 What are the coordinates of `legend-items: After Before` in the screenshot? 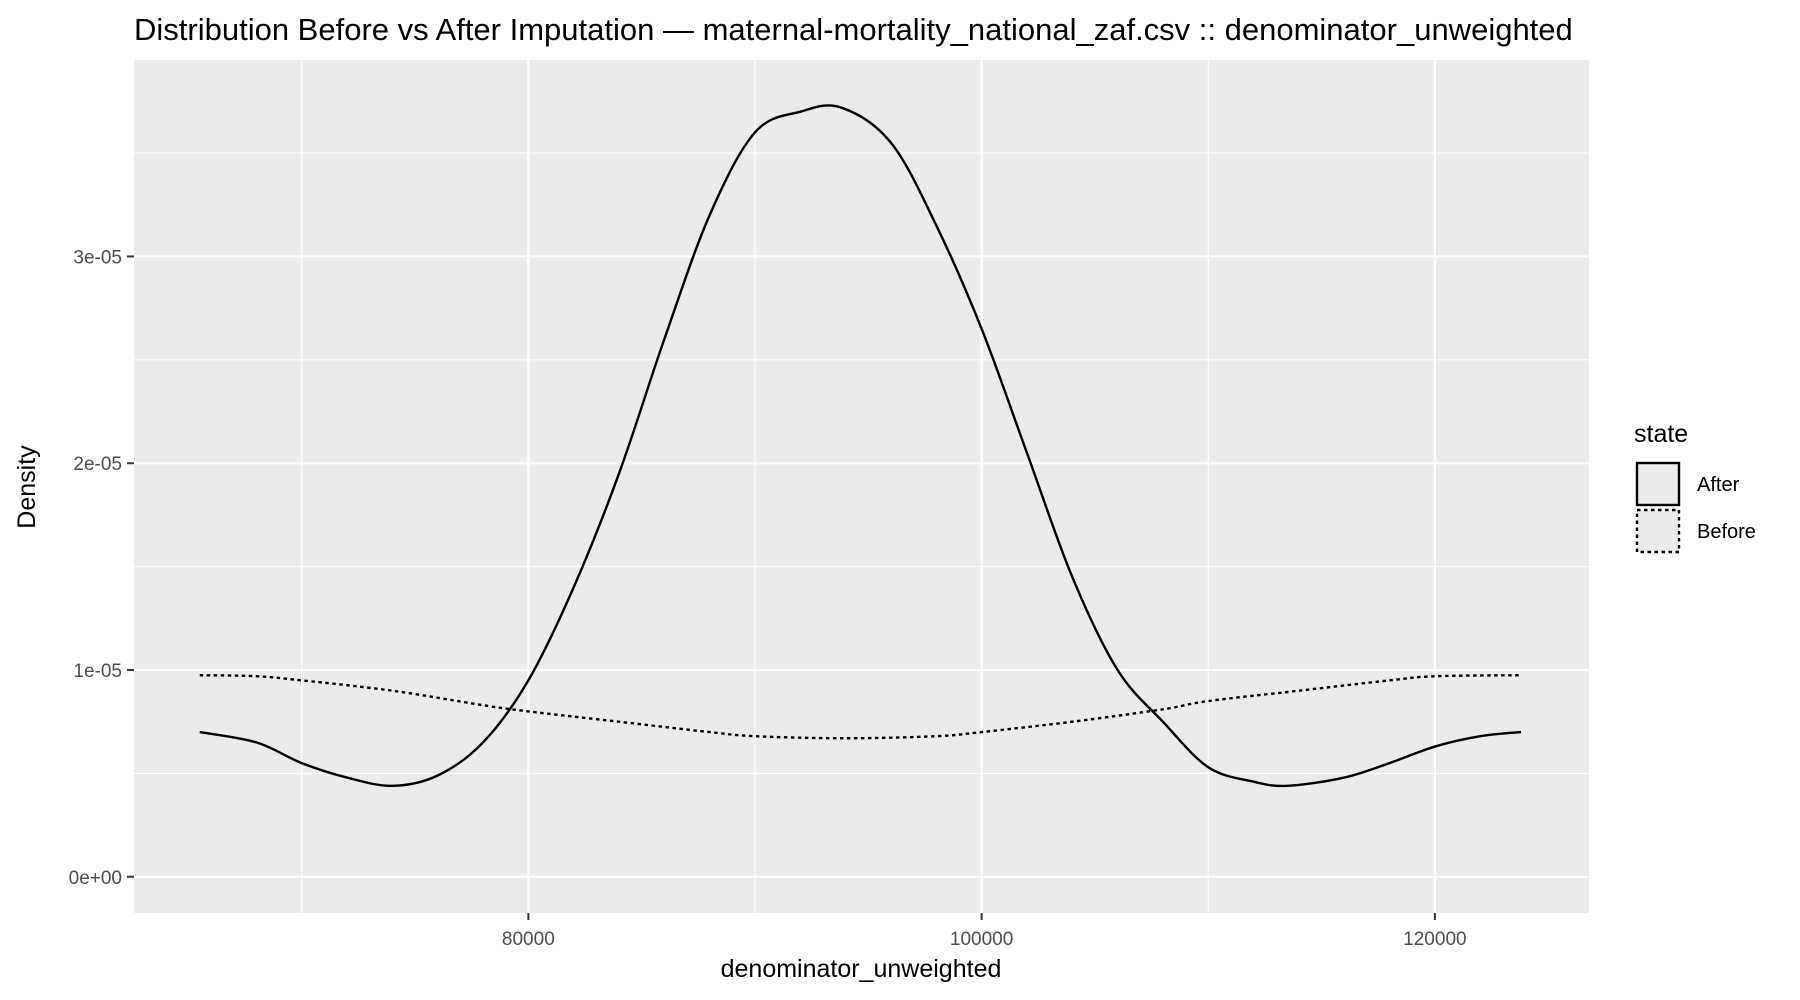 It's located at (1695, 507).